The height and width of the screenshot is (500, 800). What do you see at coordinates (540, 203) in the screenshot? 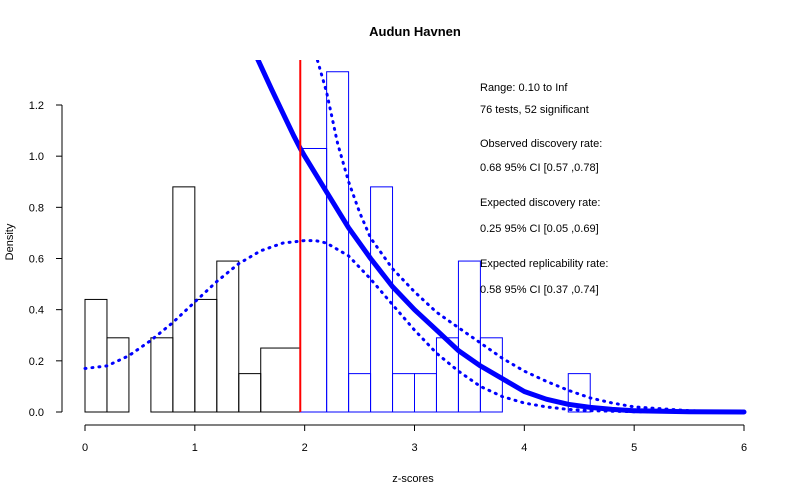
I see `annotation-edr-label: Expected discovery rate:` at bounding box center [540, 203].